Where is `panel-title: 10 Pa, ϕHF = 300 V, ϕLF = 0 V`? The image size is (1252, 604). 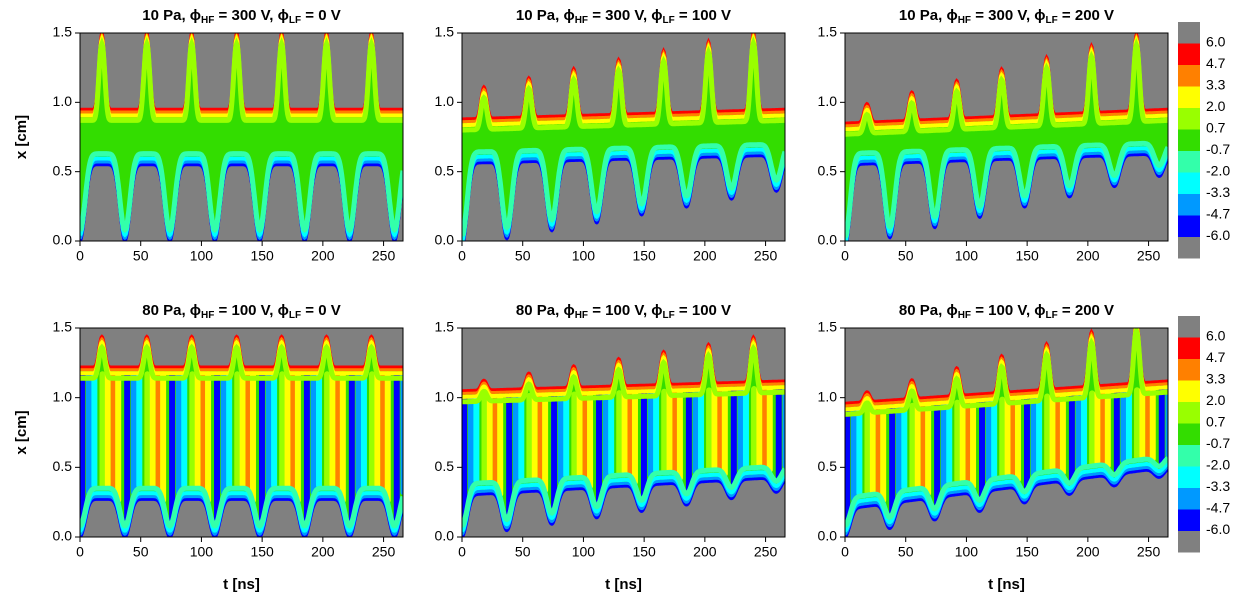
panel-title: 10 Pa, ϕHF = 300 V, ϕLF = 0 V is located at coordinates (241, 16).